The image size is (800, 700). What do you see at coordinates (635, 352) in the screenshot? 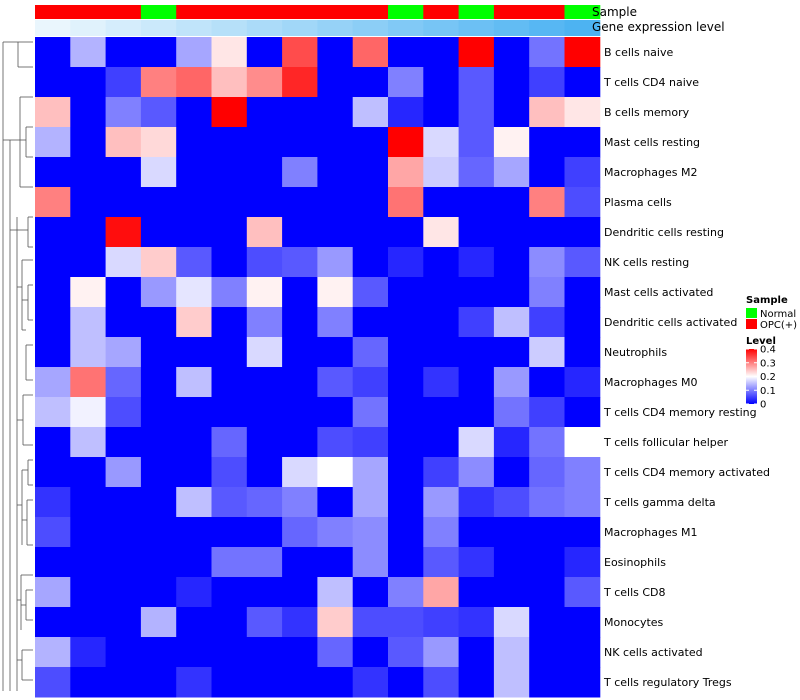
I see `row-label: Neutrophils` at bounding box center [635, 352].